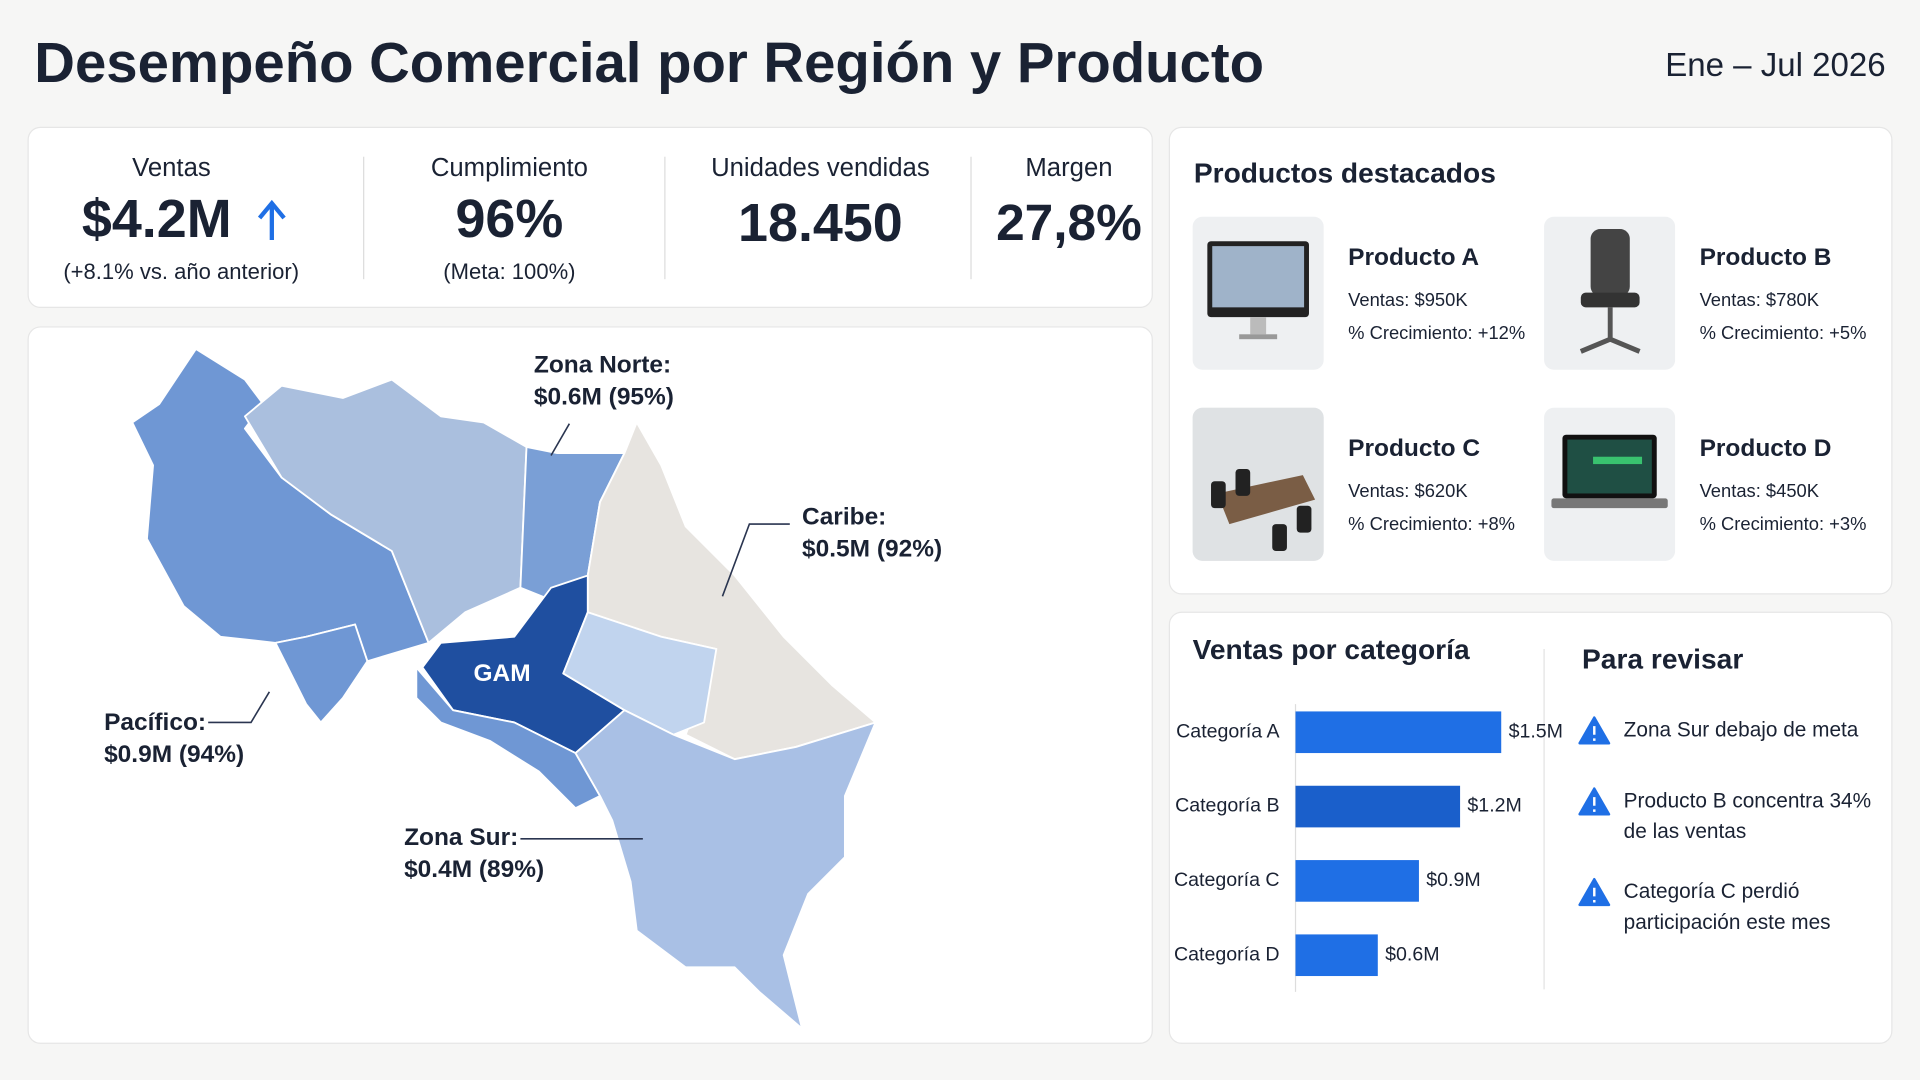  I want to click on region-name: Caribe:, so click(844, 516).